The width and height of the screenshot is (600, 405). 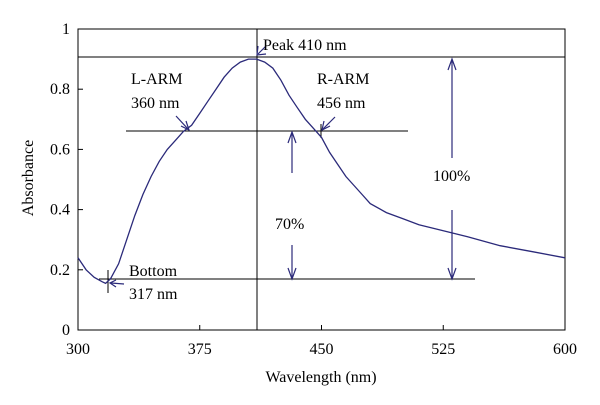 What do you see at coordinates (157, 79) in the screenshot?
I see `l-arm-title: L-ARM` at bounding box center [157, 79].